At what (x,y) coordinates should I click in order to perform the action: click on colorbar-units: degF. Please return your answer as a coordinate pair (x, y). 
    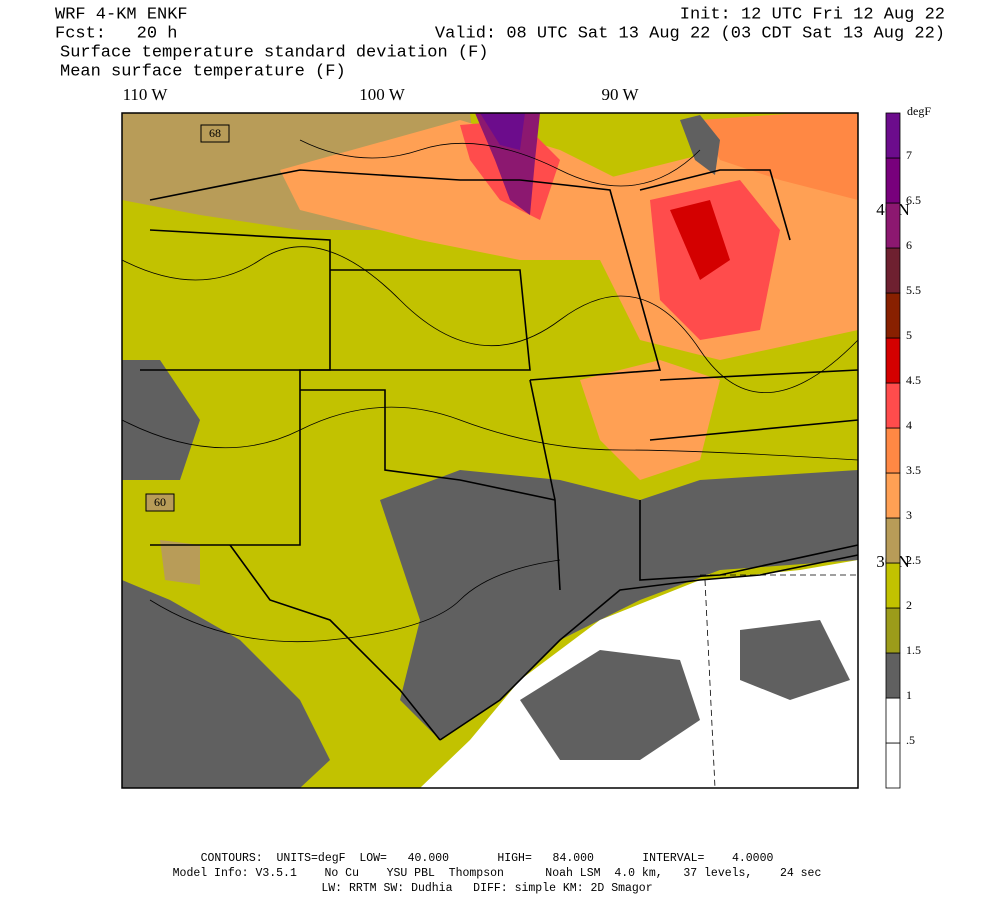
    Looking at the image, I should click on (919, 111).